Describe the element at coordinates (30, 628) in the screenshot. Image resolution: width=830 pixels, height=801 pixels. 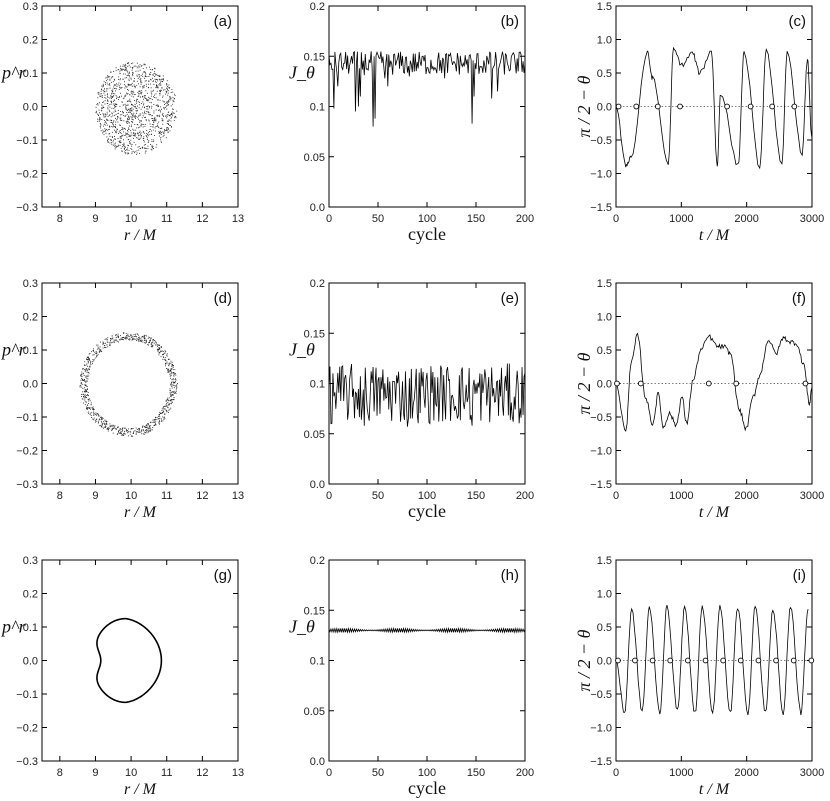
I see `y-tick-label: 0.1` at that location.